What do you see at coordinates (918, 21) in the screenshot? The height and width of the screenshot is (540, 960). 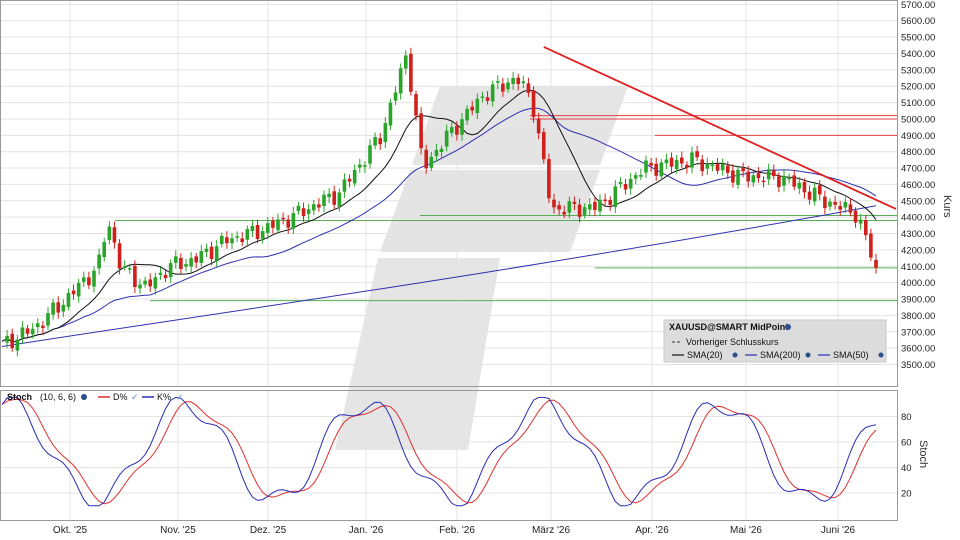 I see `y-tick-label: 5600.00` at bounding box center [918, 21].